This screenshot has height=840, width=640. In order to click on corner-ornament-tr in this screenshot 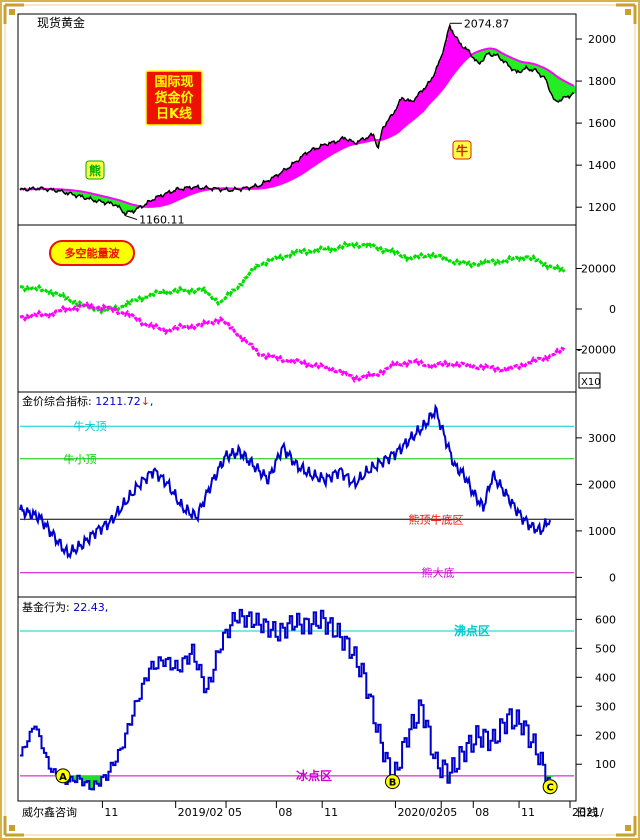, I will do `click(626, 13)`.